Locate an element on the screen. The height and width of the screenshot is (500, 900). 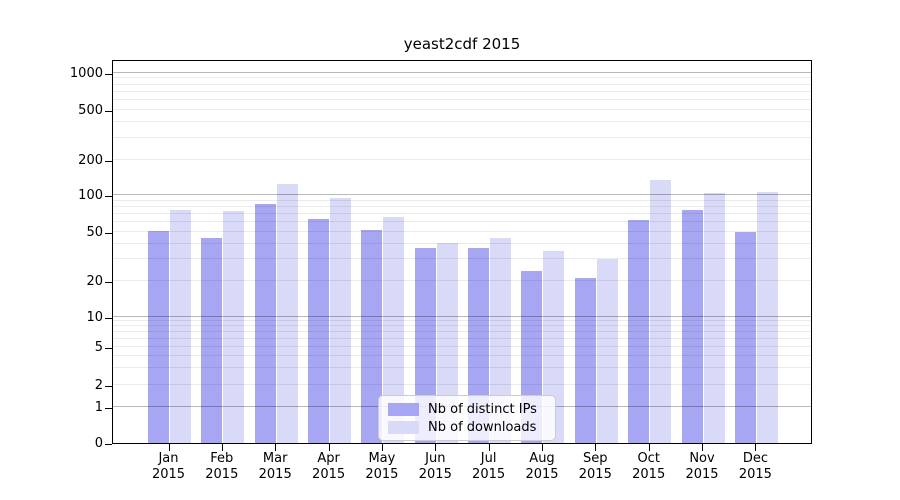
x-tick-mark-nov is located at coordinates (702, 447).